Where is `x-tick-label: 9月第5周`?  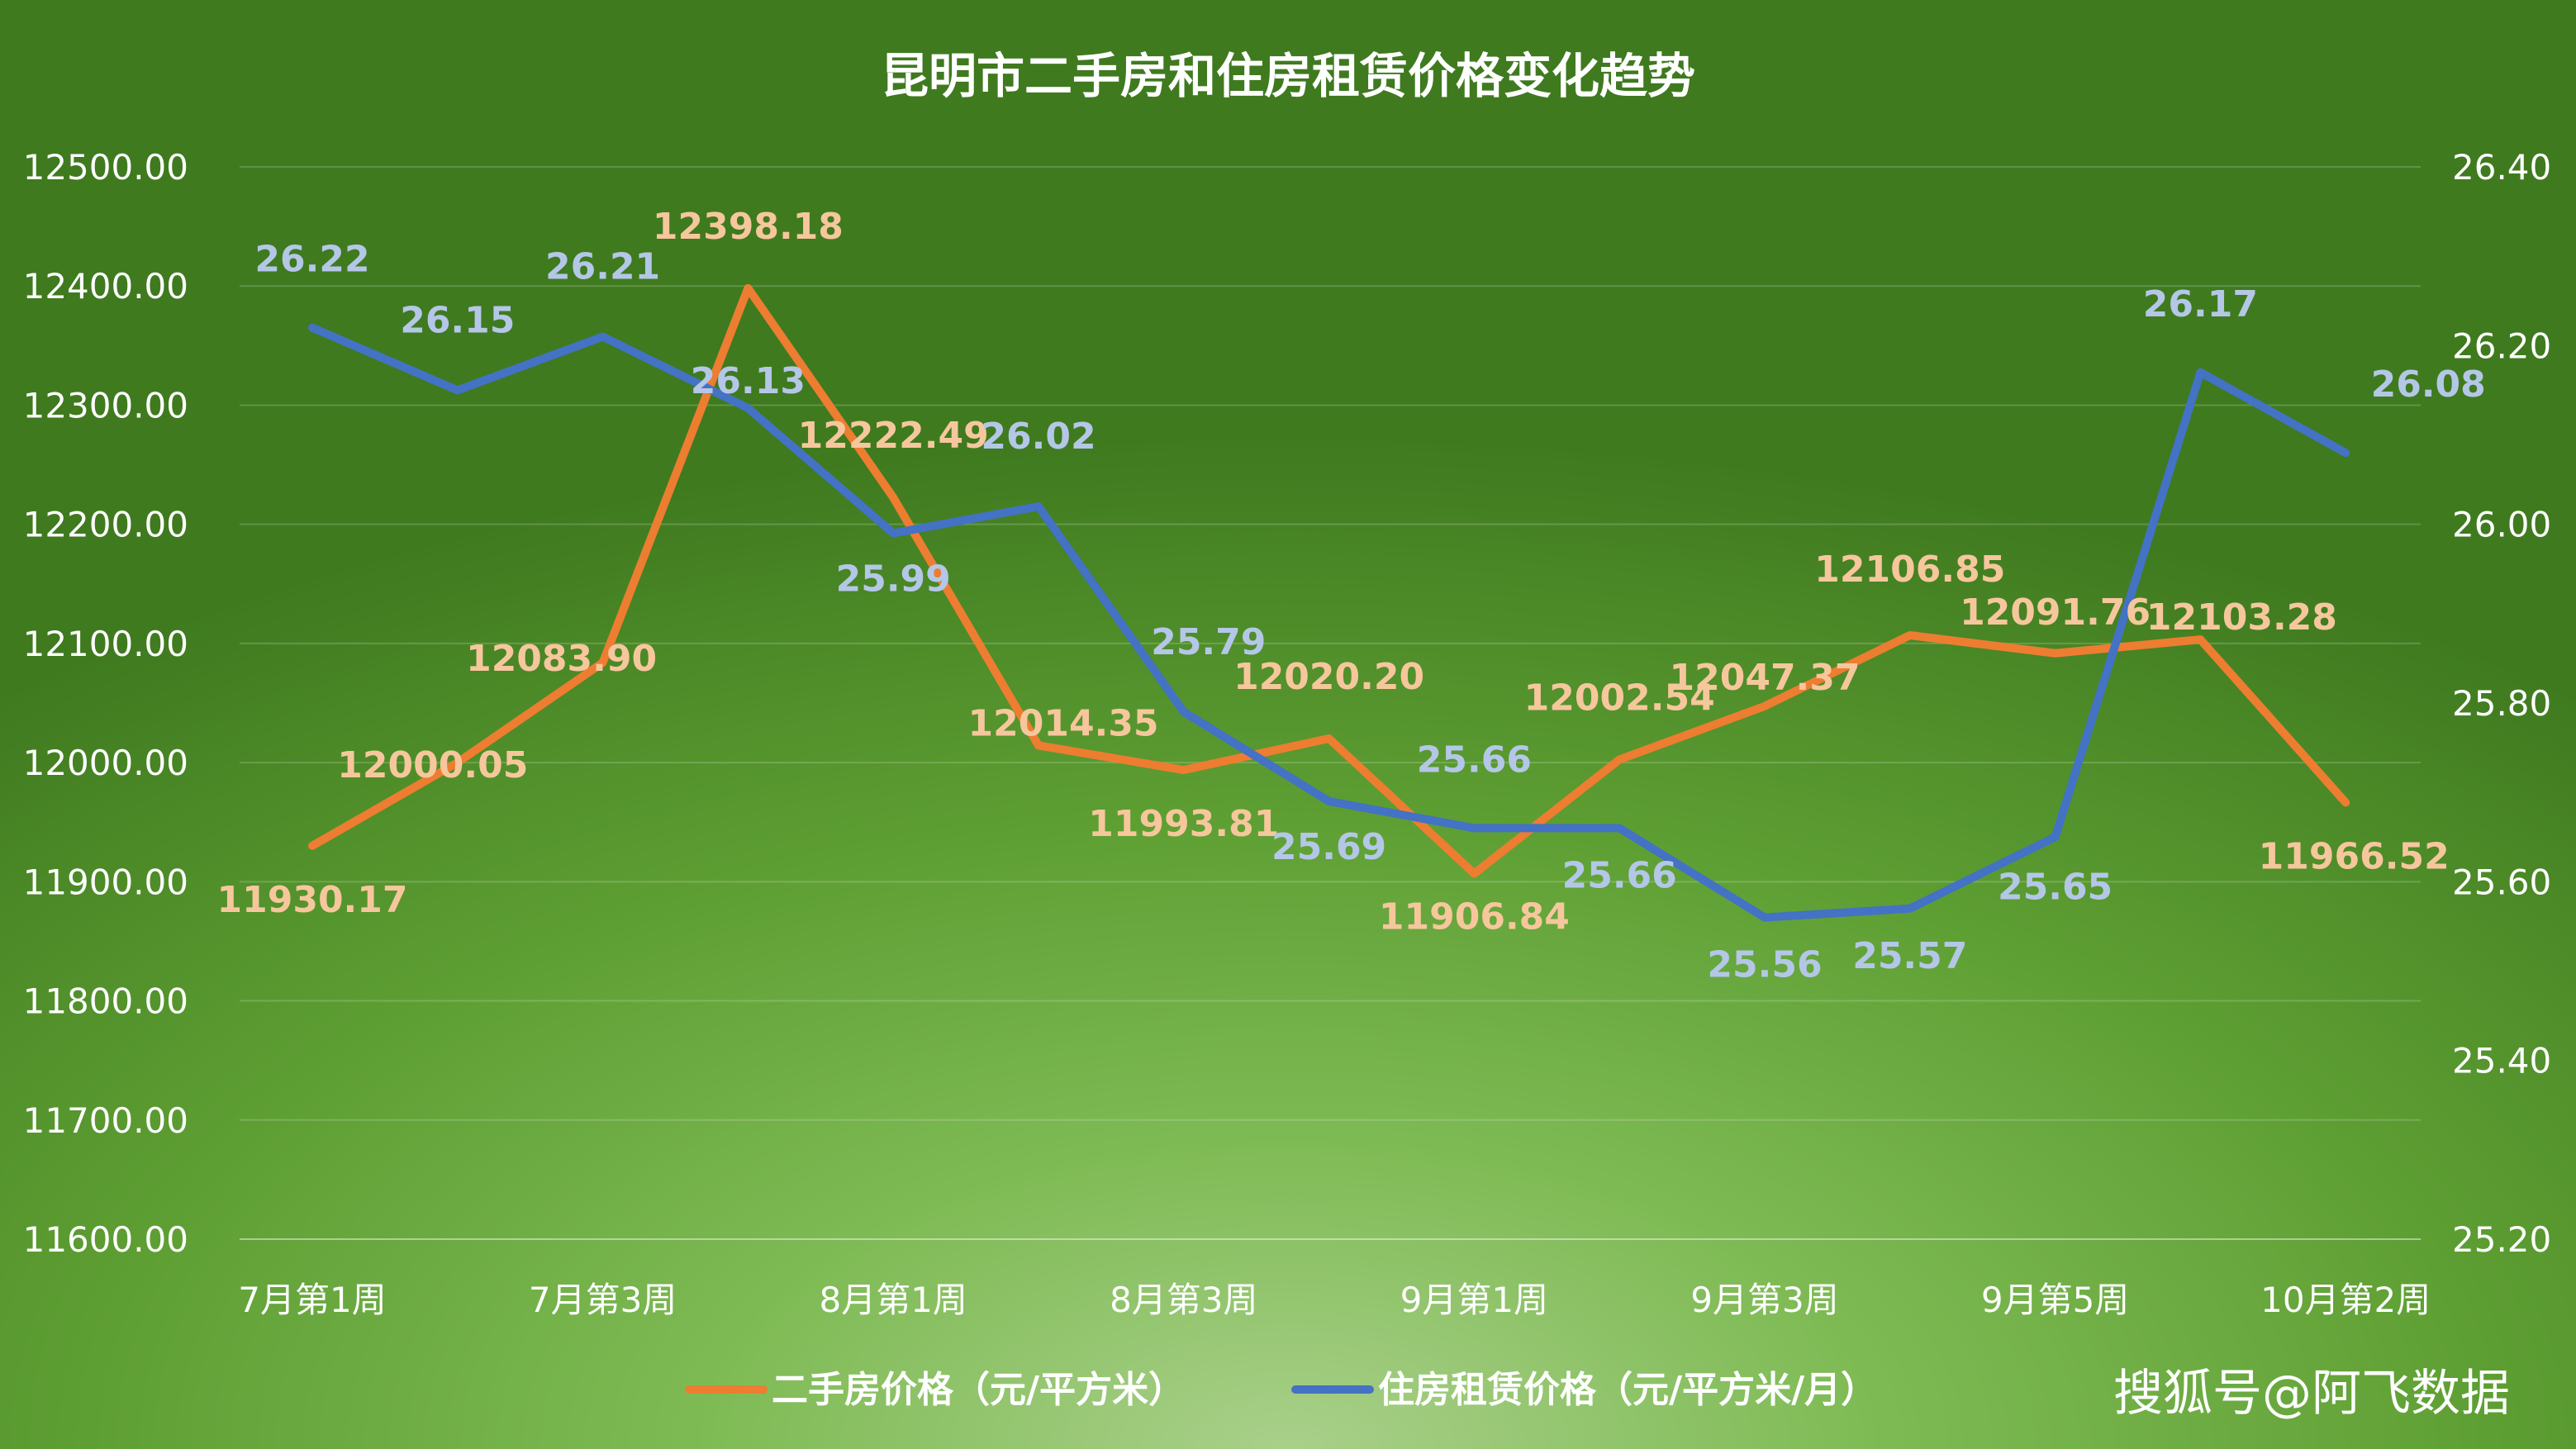
x-tick-label: 9月第5周 is located at coordinates (2055, 1300).